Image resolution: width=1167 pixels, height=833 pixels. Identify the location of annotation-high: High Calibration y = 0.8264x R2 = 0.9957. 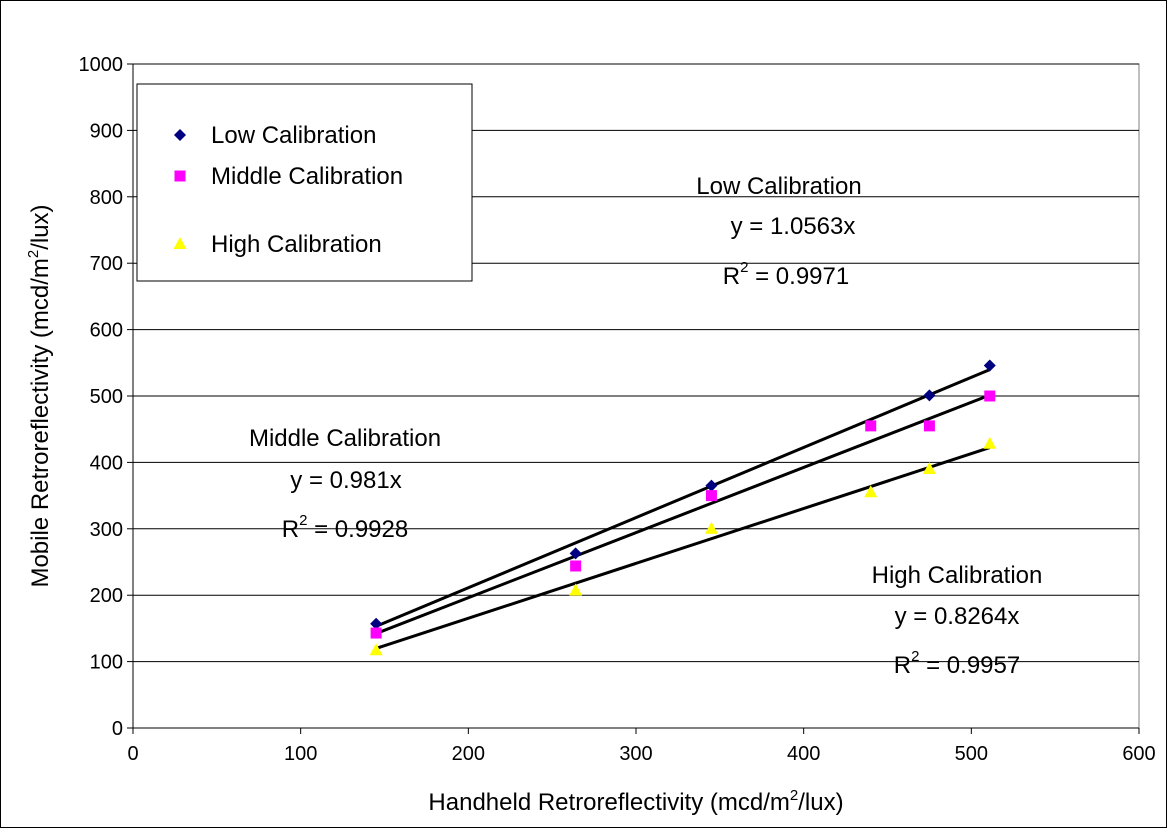
(957, 620).